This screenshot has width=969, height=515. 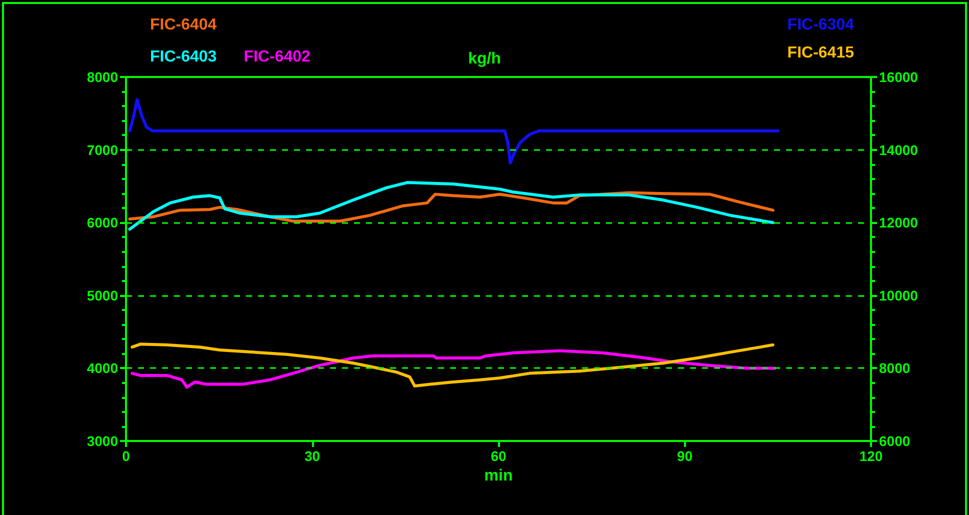 What do you see at coordinates (126, 456) in the screenshot?
I see `x-tick-label: 0` at bounding box center [126, 456].